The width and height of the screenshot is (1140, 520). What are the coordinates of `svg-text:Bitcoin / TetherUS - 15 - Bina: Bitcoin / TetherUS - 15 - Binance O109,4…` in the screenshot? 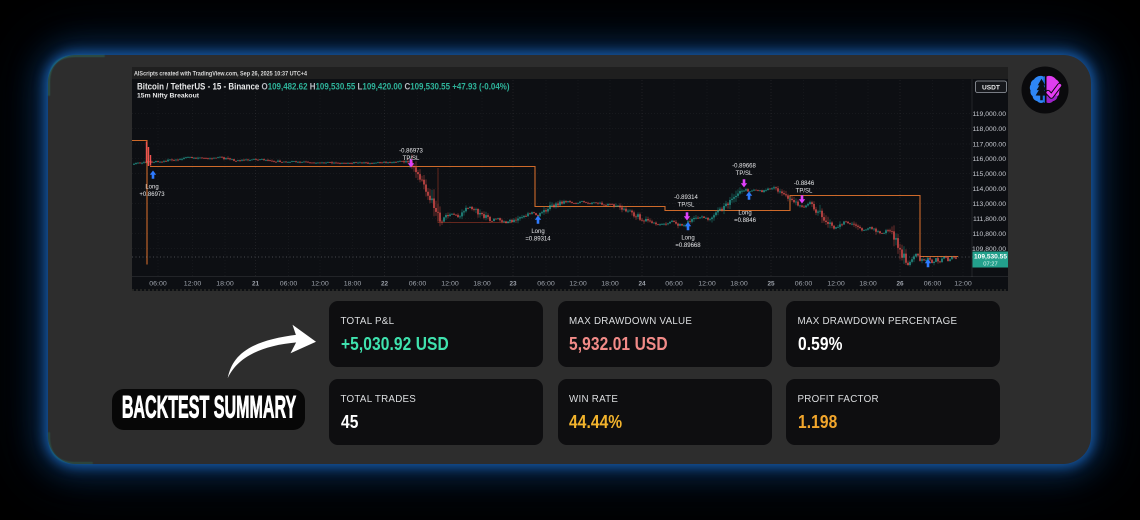 It's located at (323, 86).